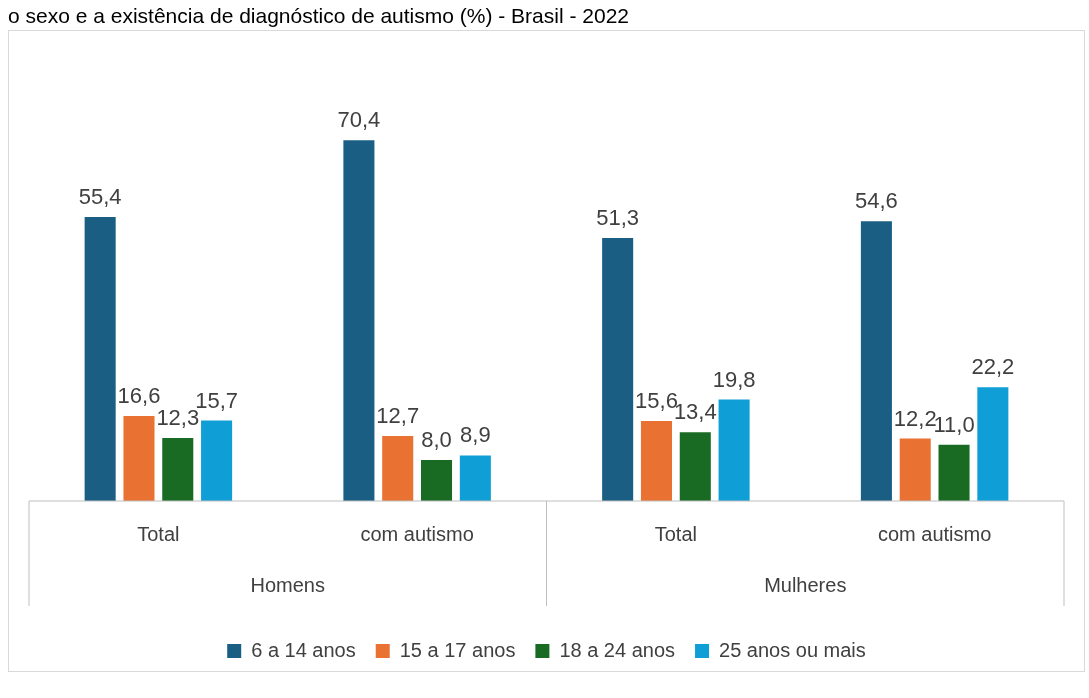 This screenshot has width=1089, height=698. What do you see at coordinates (303, 649) in the screenshot?
I see `legend-label: 6 a 14 anos` at bounding box center [303, 649].